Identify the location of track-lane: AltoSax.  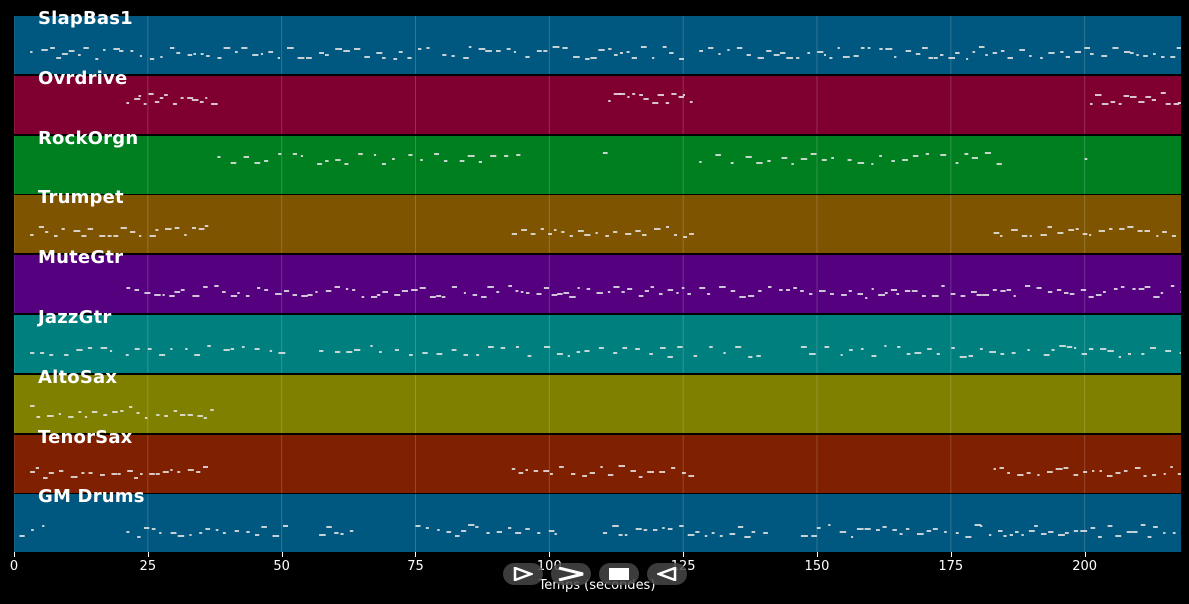
(597, 400).